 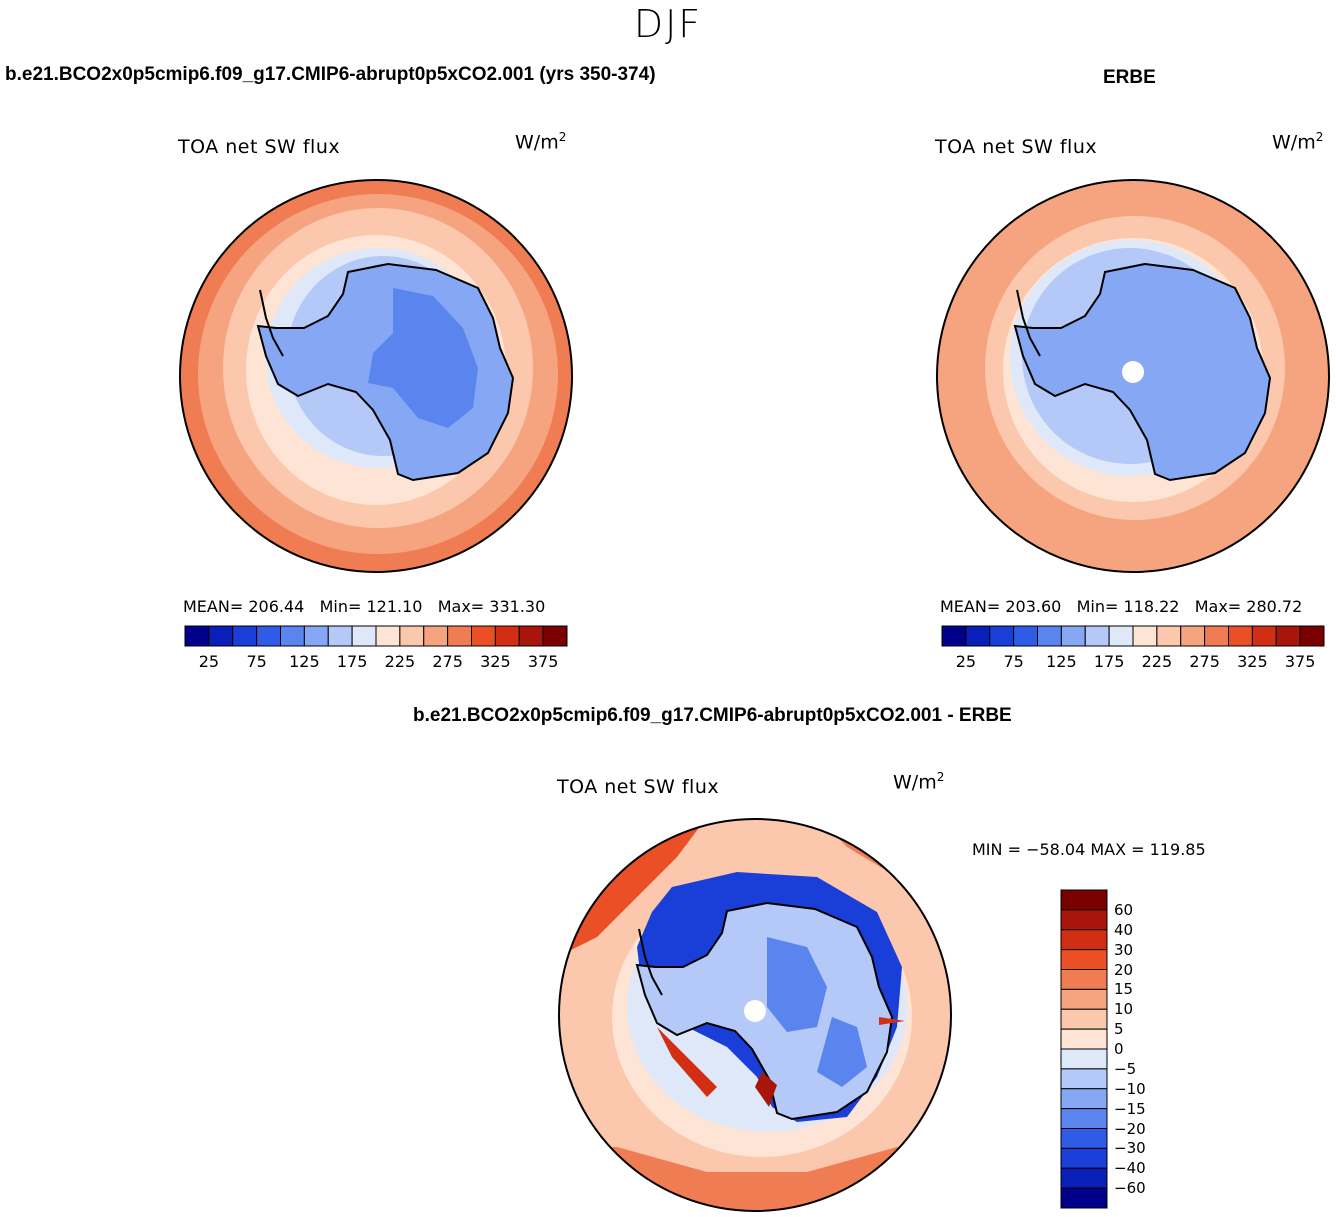 What do you see at coordinates (1133, 372) in the screenshot?
I see `panel2-missing-data` at bounding box center [1133, 372].